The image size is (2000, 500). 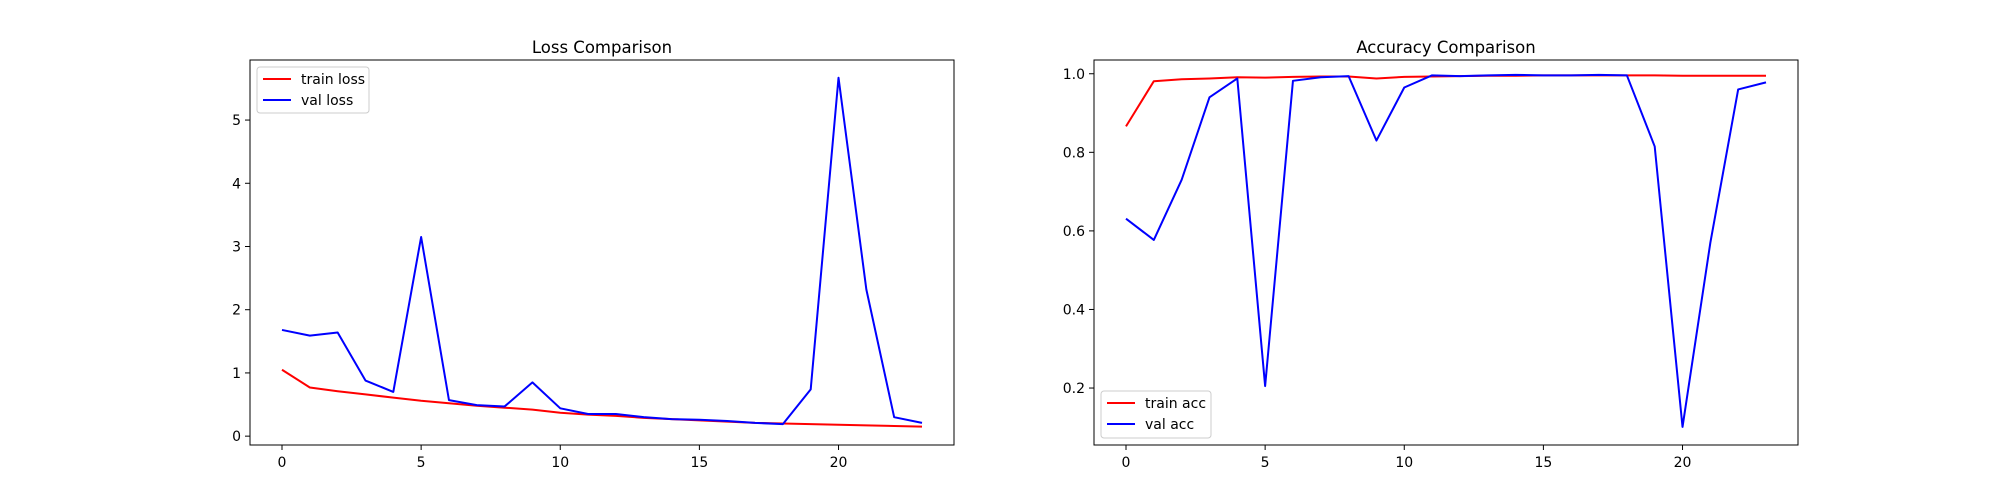 What do you see at coordinates (1074, 75) in the screenshot?
I see `y-tick-label: 1.0` at bounding box center [1074, 75].